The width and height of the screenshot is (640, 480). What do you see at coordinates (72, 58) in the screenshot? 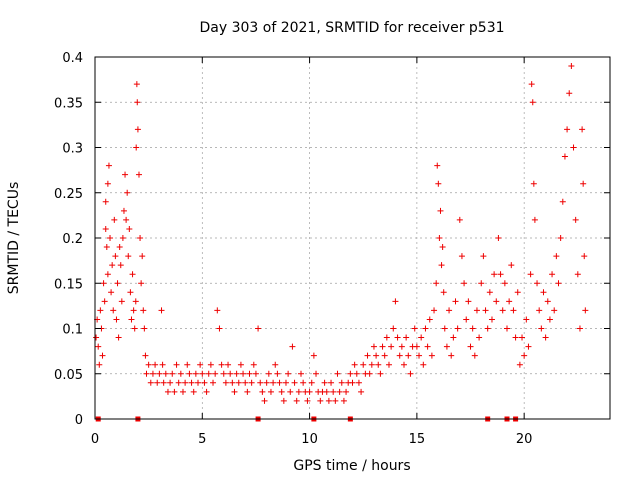
I see `y-tick-label: 0.4` at bounding box center [72, 58].